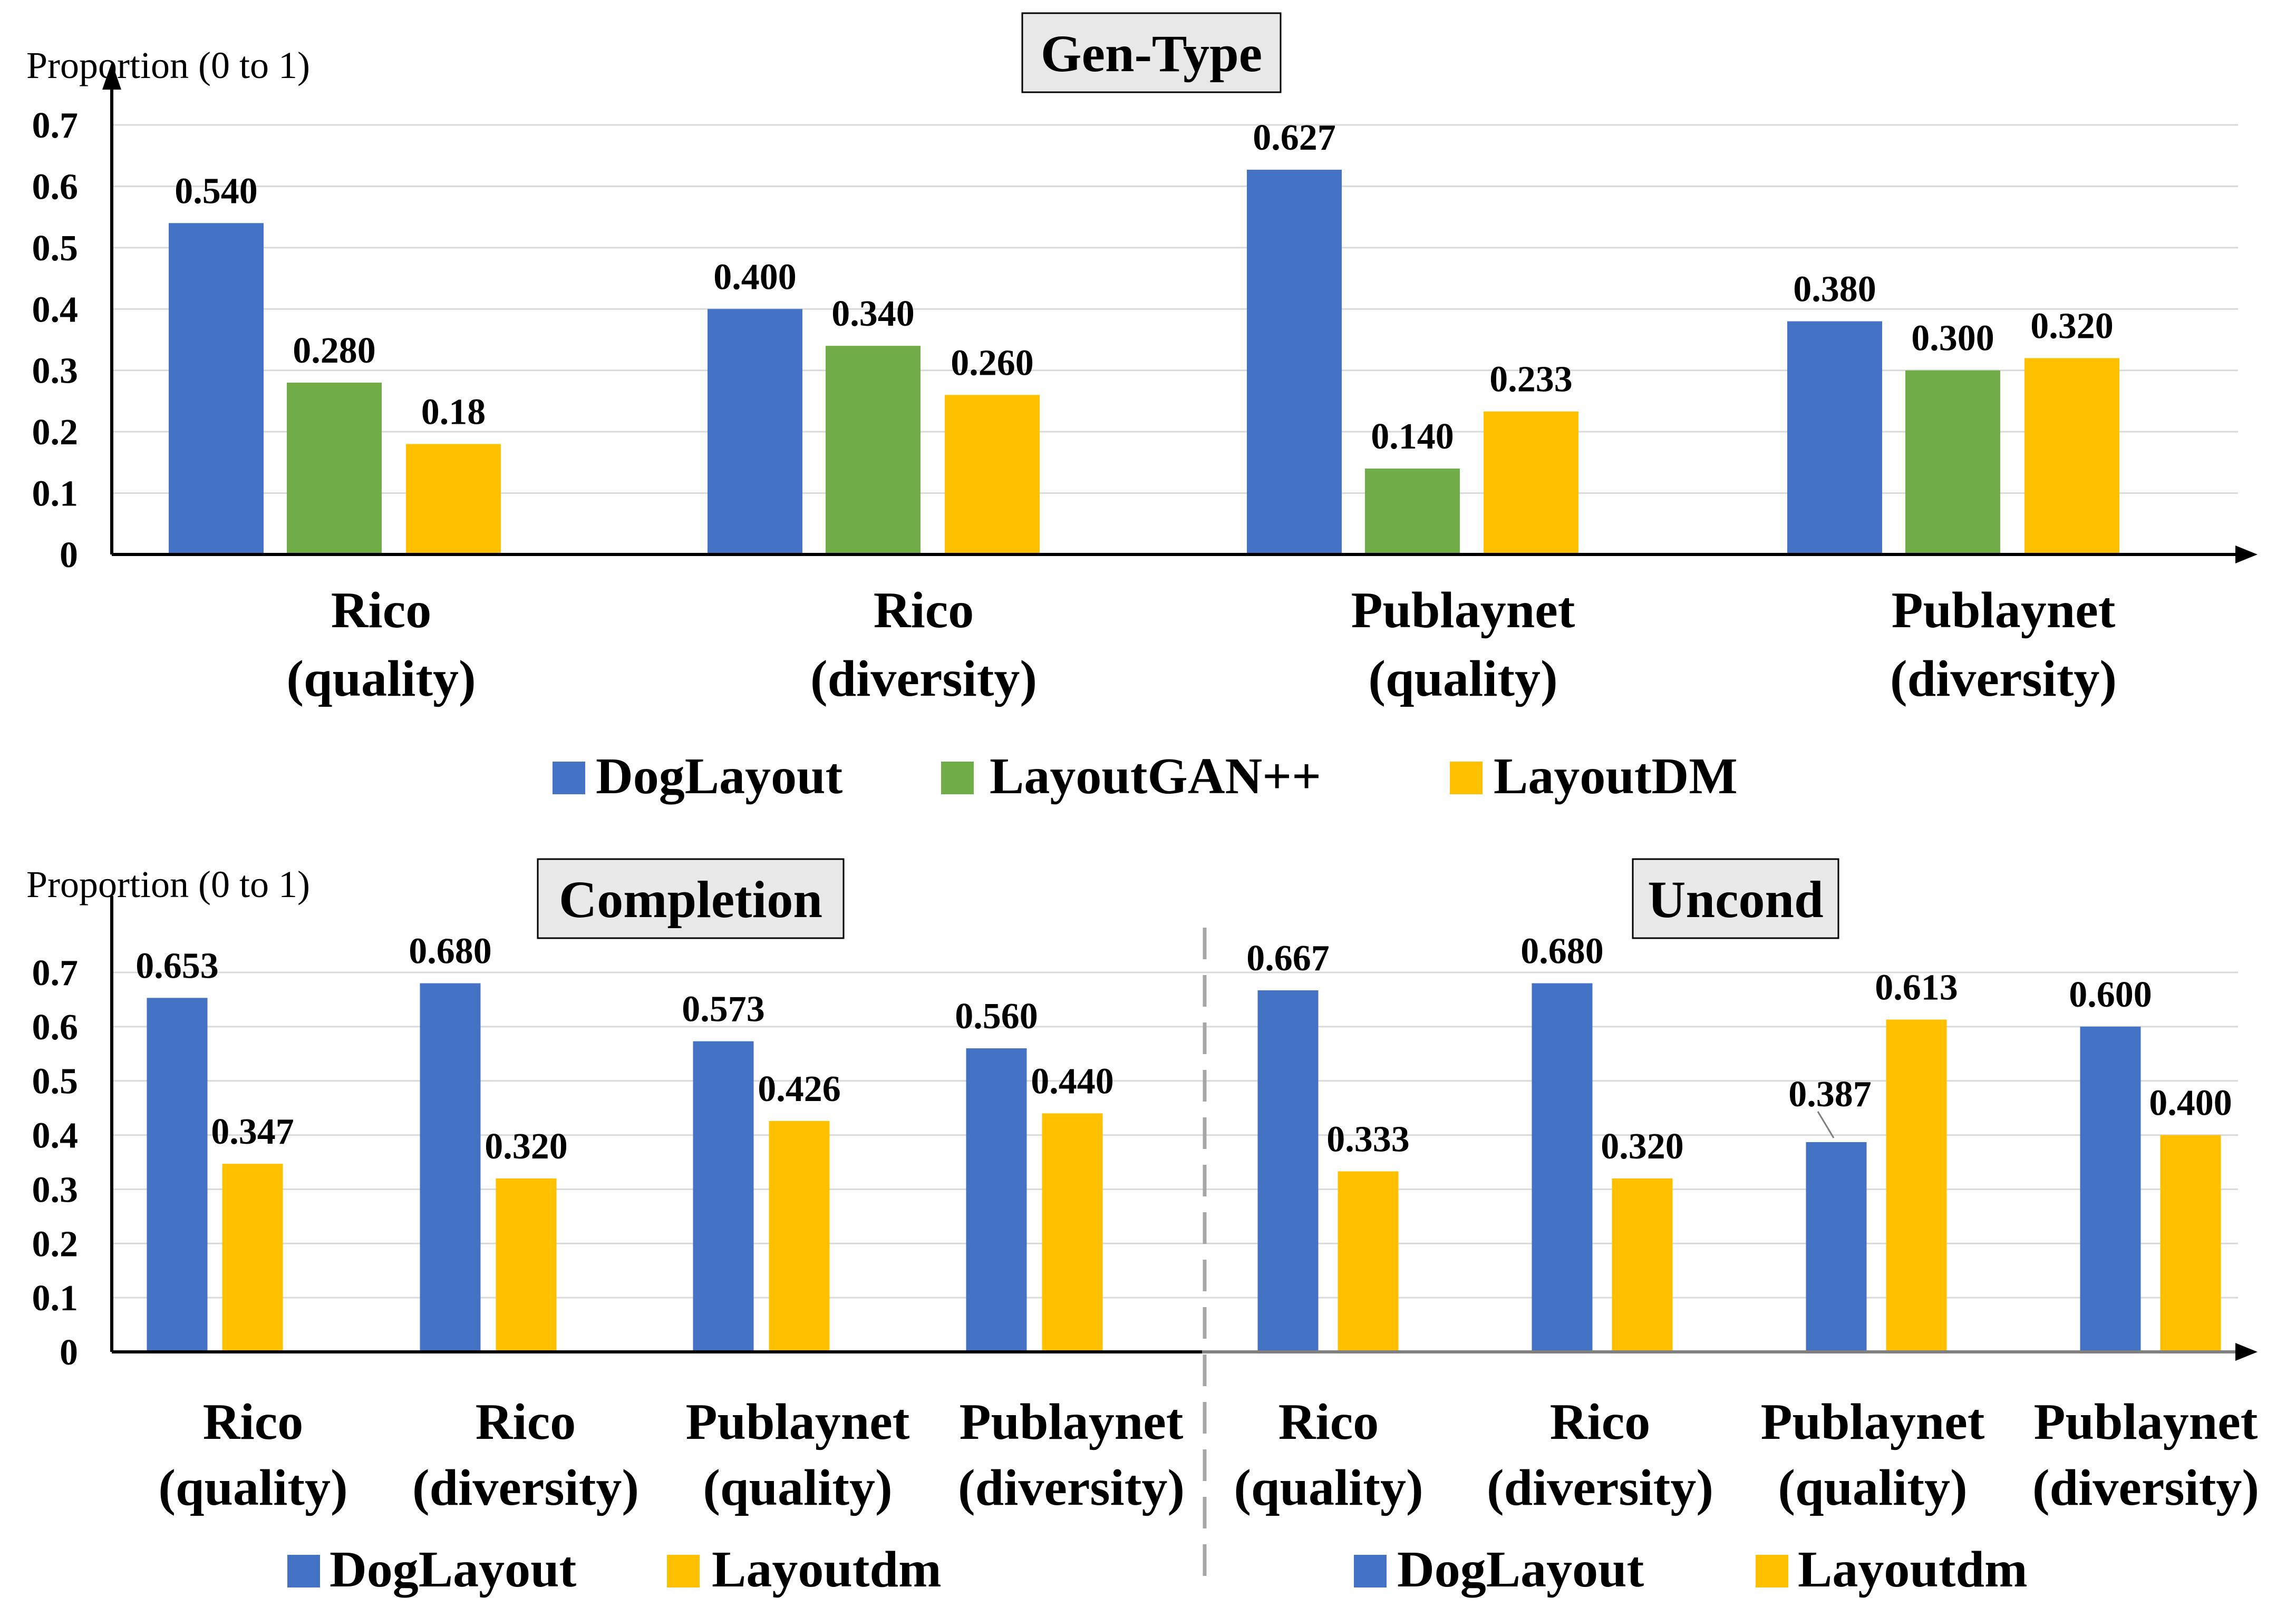 The height and width of the screenshot is (1617, 2296). Describe the element at coordinates (827, 1569) in the screenshot. I see `completion-legend-label-layoutdm: Layoutdm` at that location.